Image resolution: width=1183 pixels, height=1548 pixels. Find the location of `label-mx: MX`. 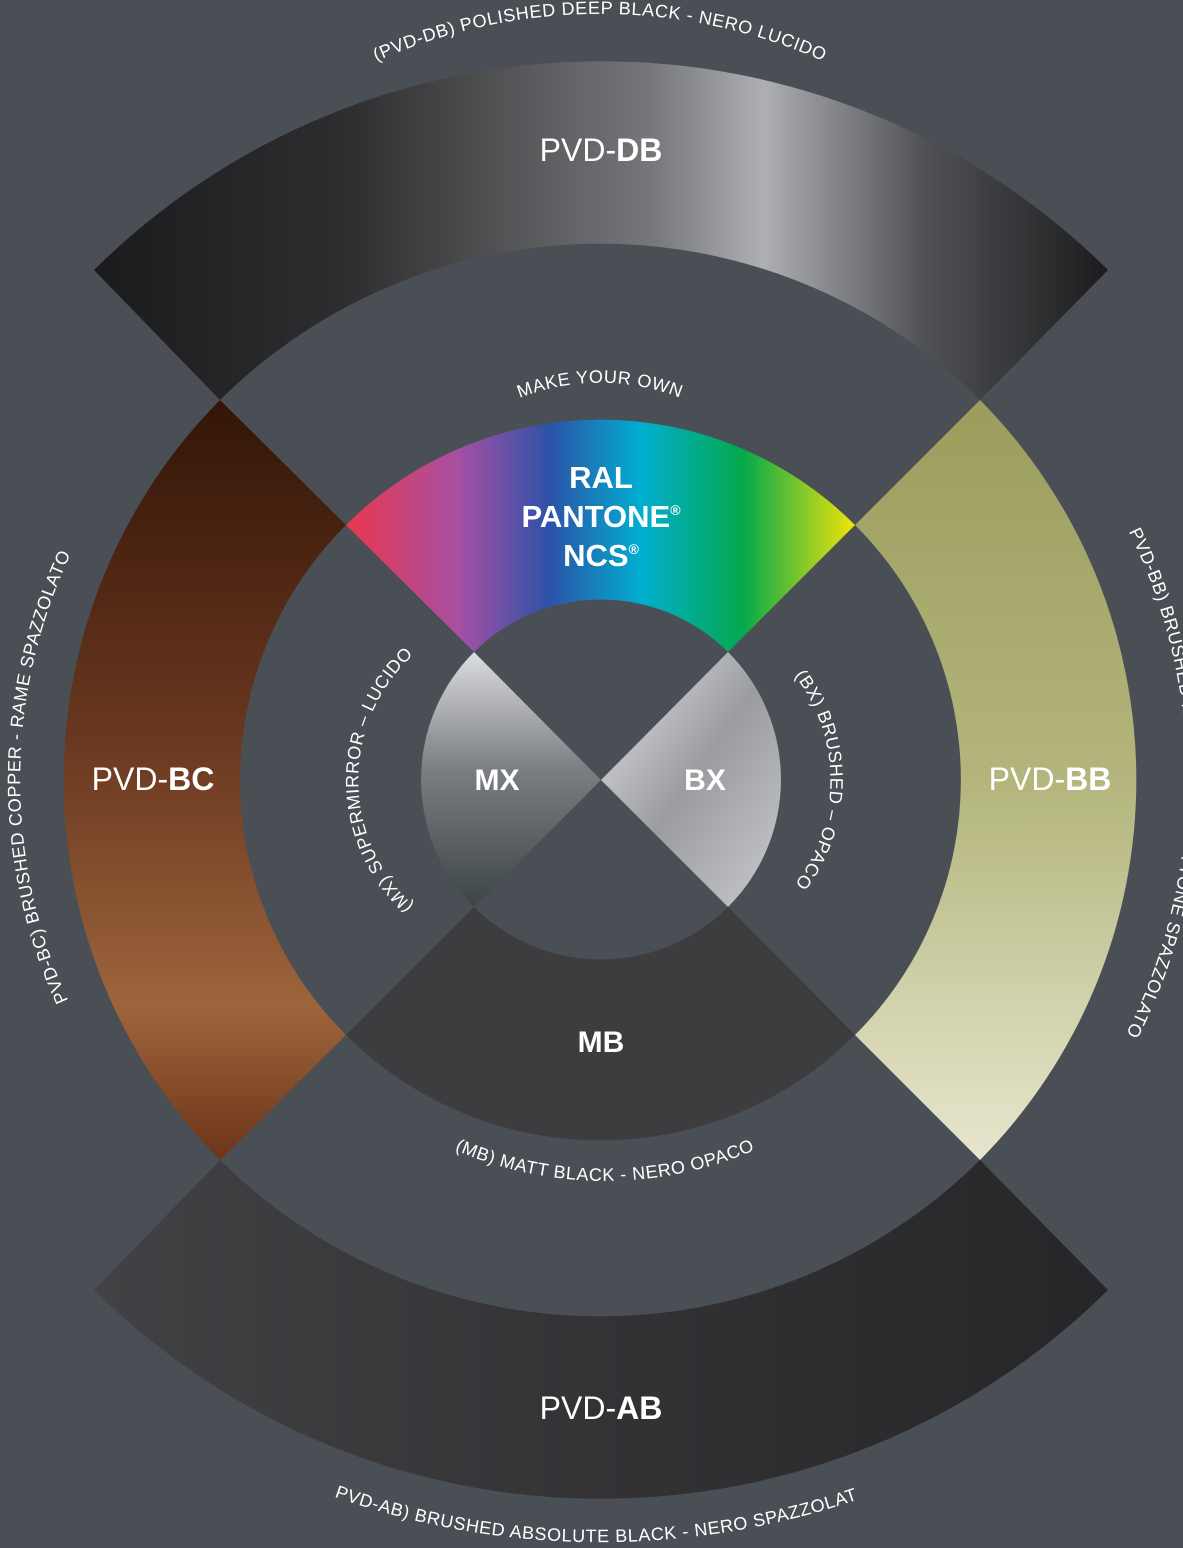

label-mx: MX is located at coordinates (497, 780).